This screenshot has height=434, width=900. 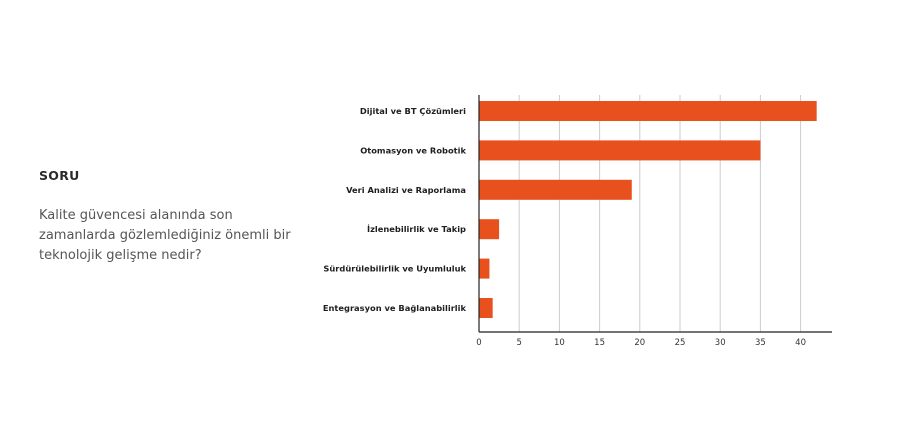 I want to click on category-label: Dijital ve BT Çözümleri, so click(x=413, y=111).